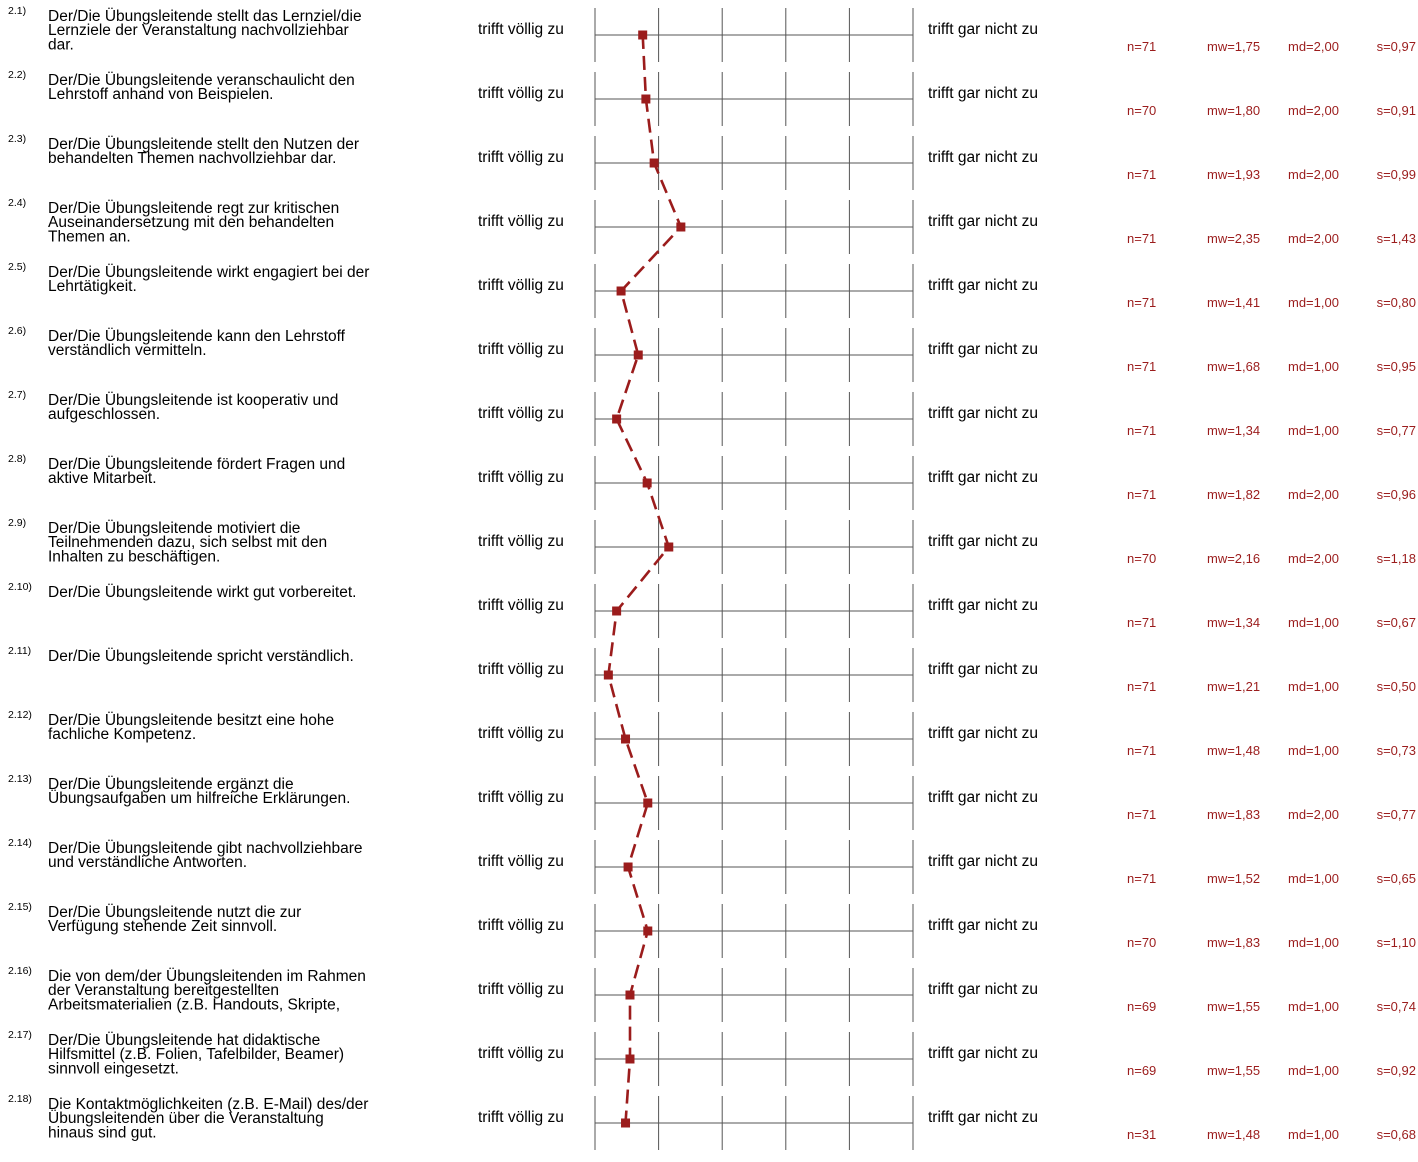  What do you see at coordinates (191, 720) in the screenshot?
I see `question-text: Der/Die Übungsleitende besitzt eine hohe` at bounding box center [191, 720].